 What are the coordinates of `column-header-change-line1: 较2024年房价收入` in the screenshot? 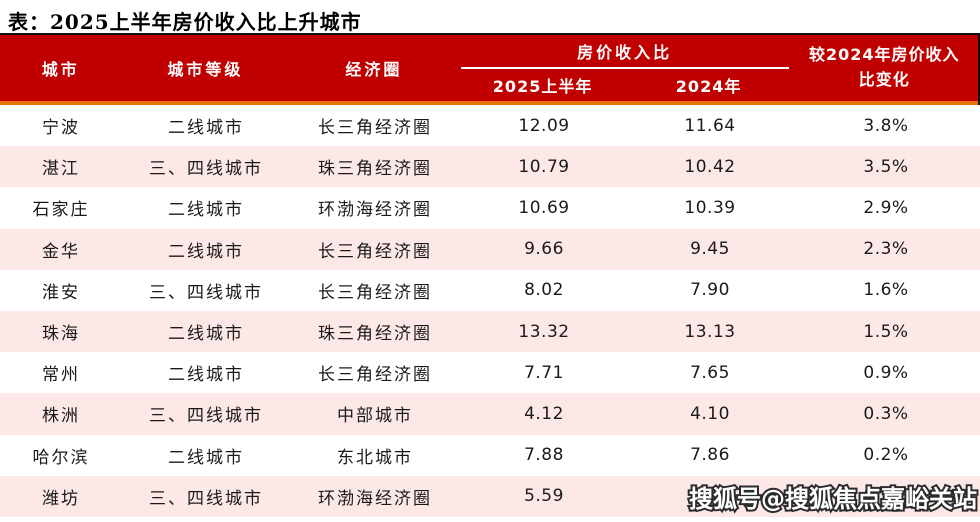 It's located at (884, 55).